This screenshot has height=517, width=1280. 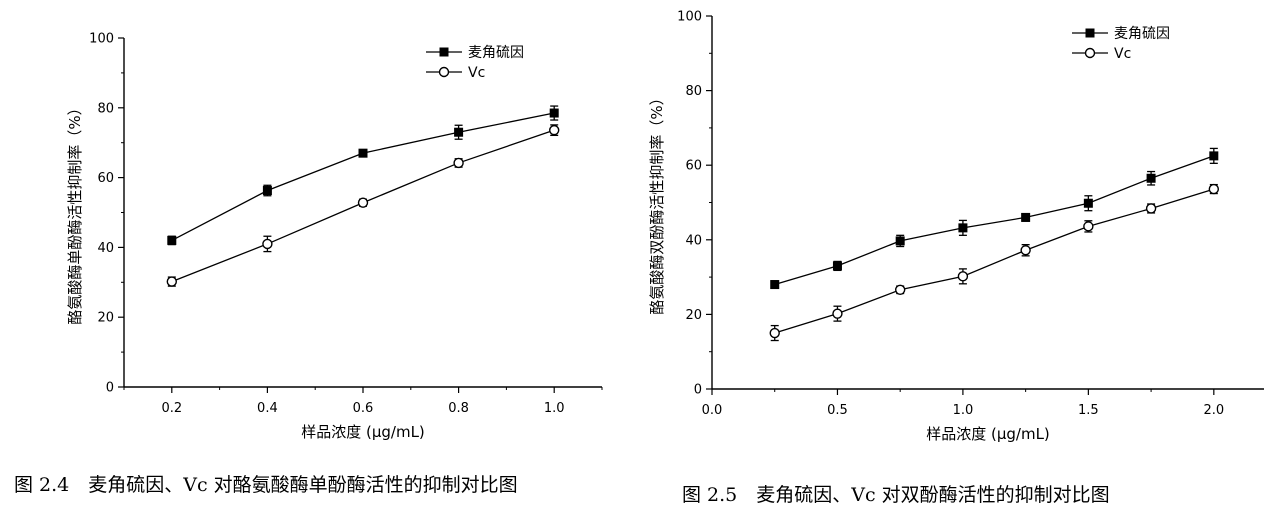 What do you see at coordinates (988, 434) in the screenshot?
I see `chart2-x-axis-title: 样品浓度 (μg/mL)` at bounding box center [988, 434].